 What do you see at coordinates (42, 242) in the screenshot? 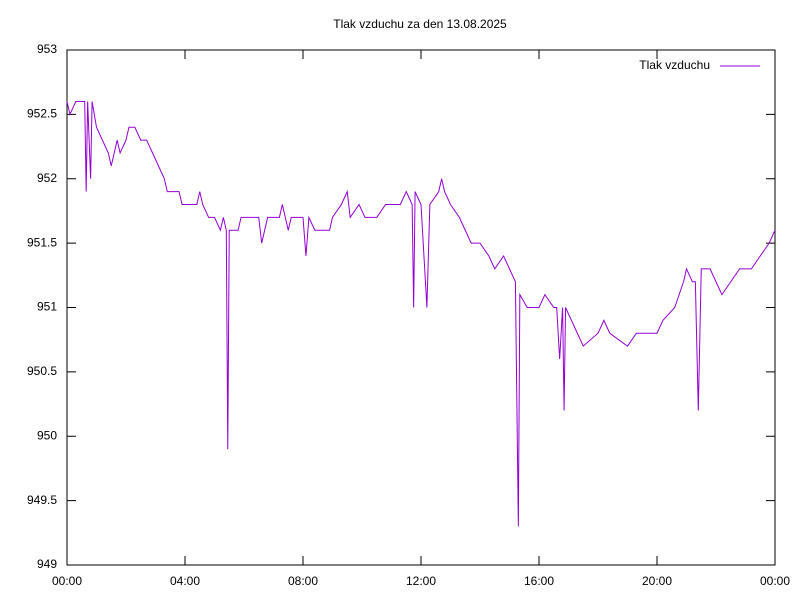
I see `y-tick-label: 951.5` at bounding box center [42, 242].